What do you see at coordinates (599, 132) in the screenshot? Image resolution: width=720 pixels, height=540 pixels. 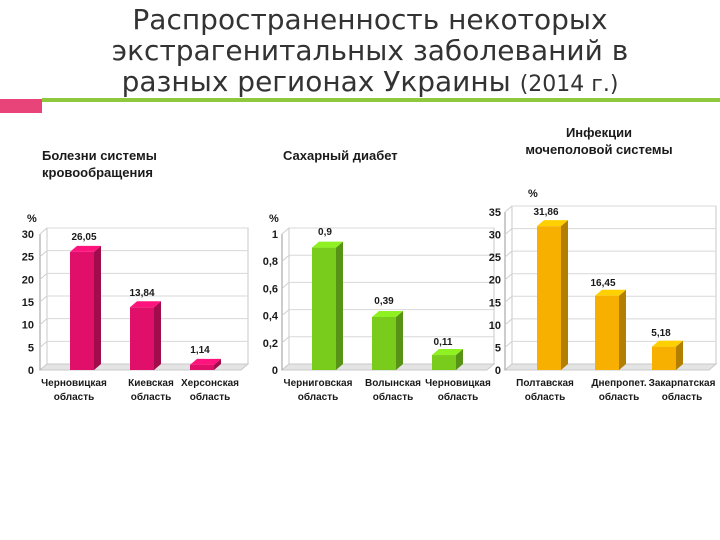 I see `chart-title-3: Инфекции` at bounding box center [599, 132].